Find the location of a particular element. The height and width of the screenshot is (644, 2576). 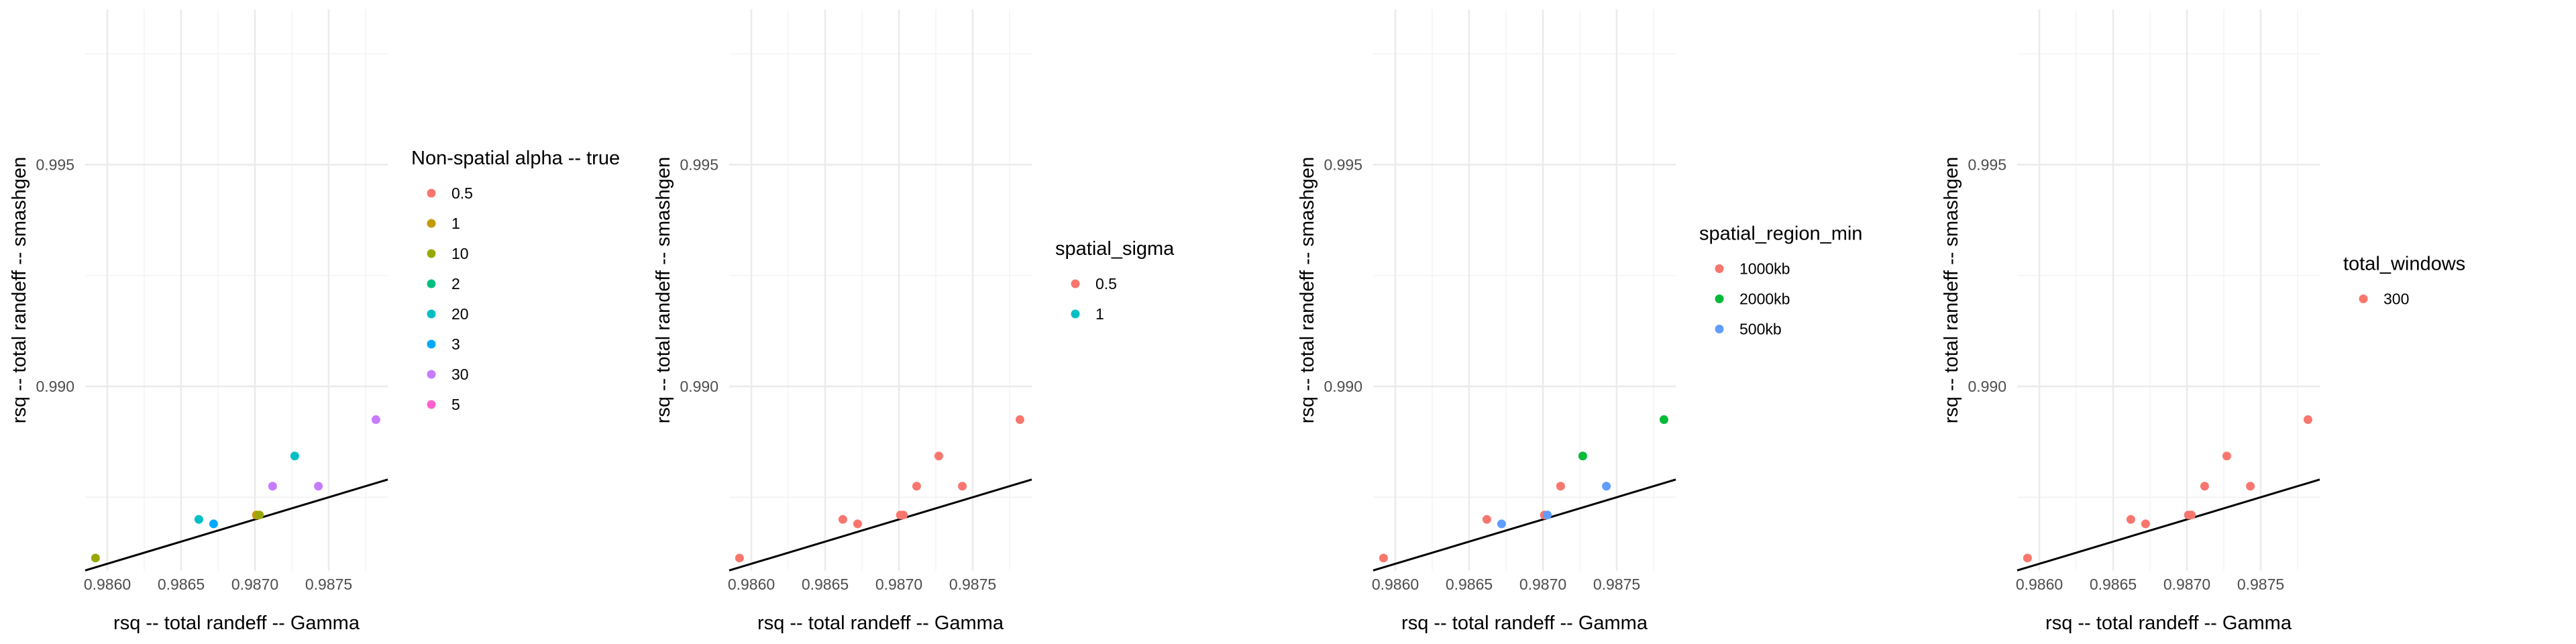

legend-label: 2 is located at coordinates (455, 283).